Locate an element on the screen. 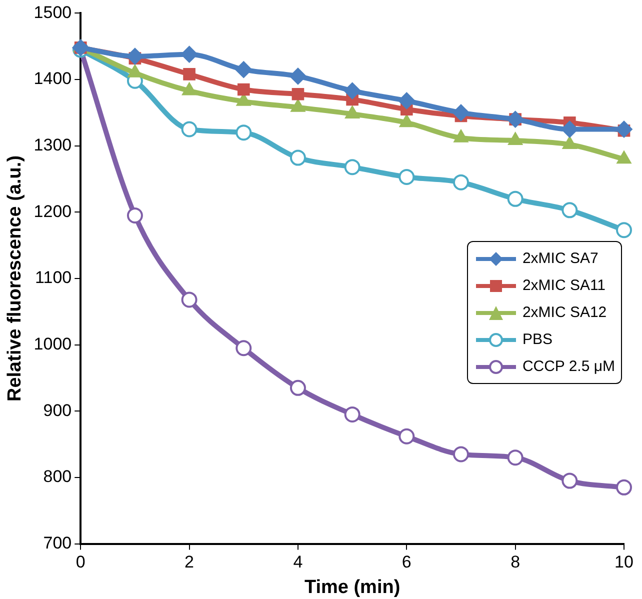 Image resolution: width=642 pixels, height=599 pixels. y-tick-label: 1300 is located at coordinates (53, 145).